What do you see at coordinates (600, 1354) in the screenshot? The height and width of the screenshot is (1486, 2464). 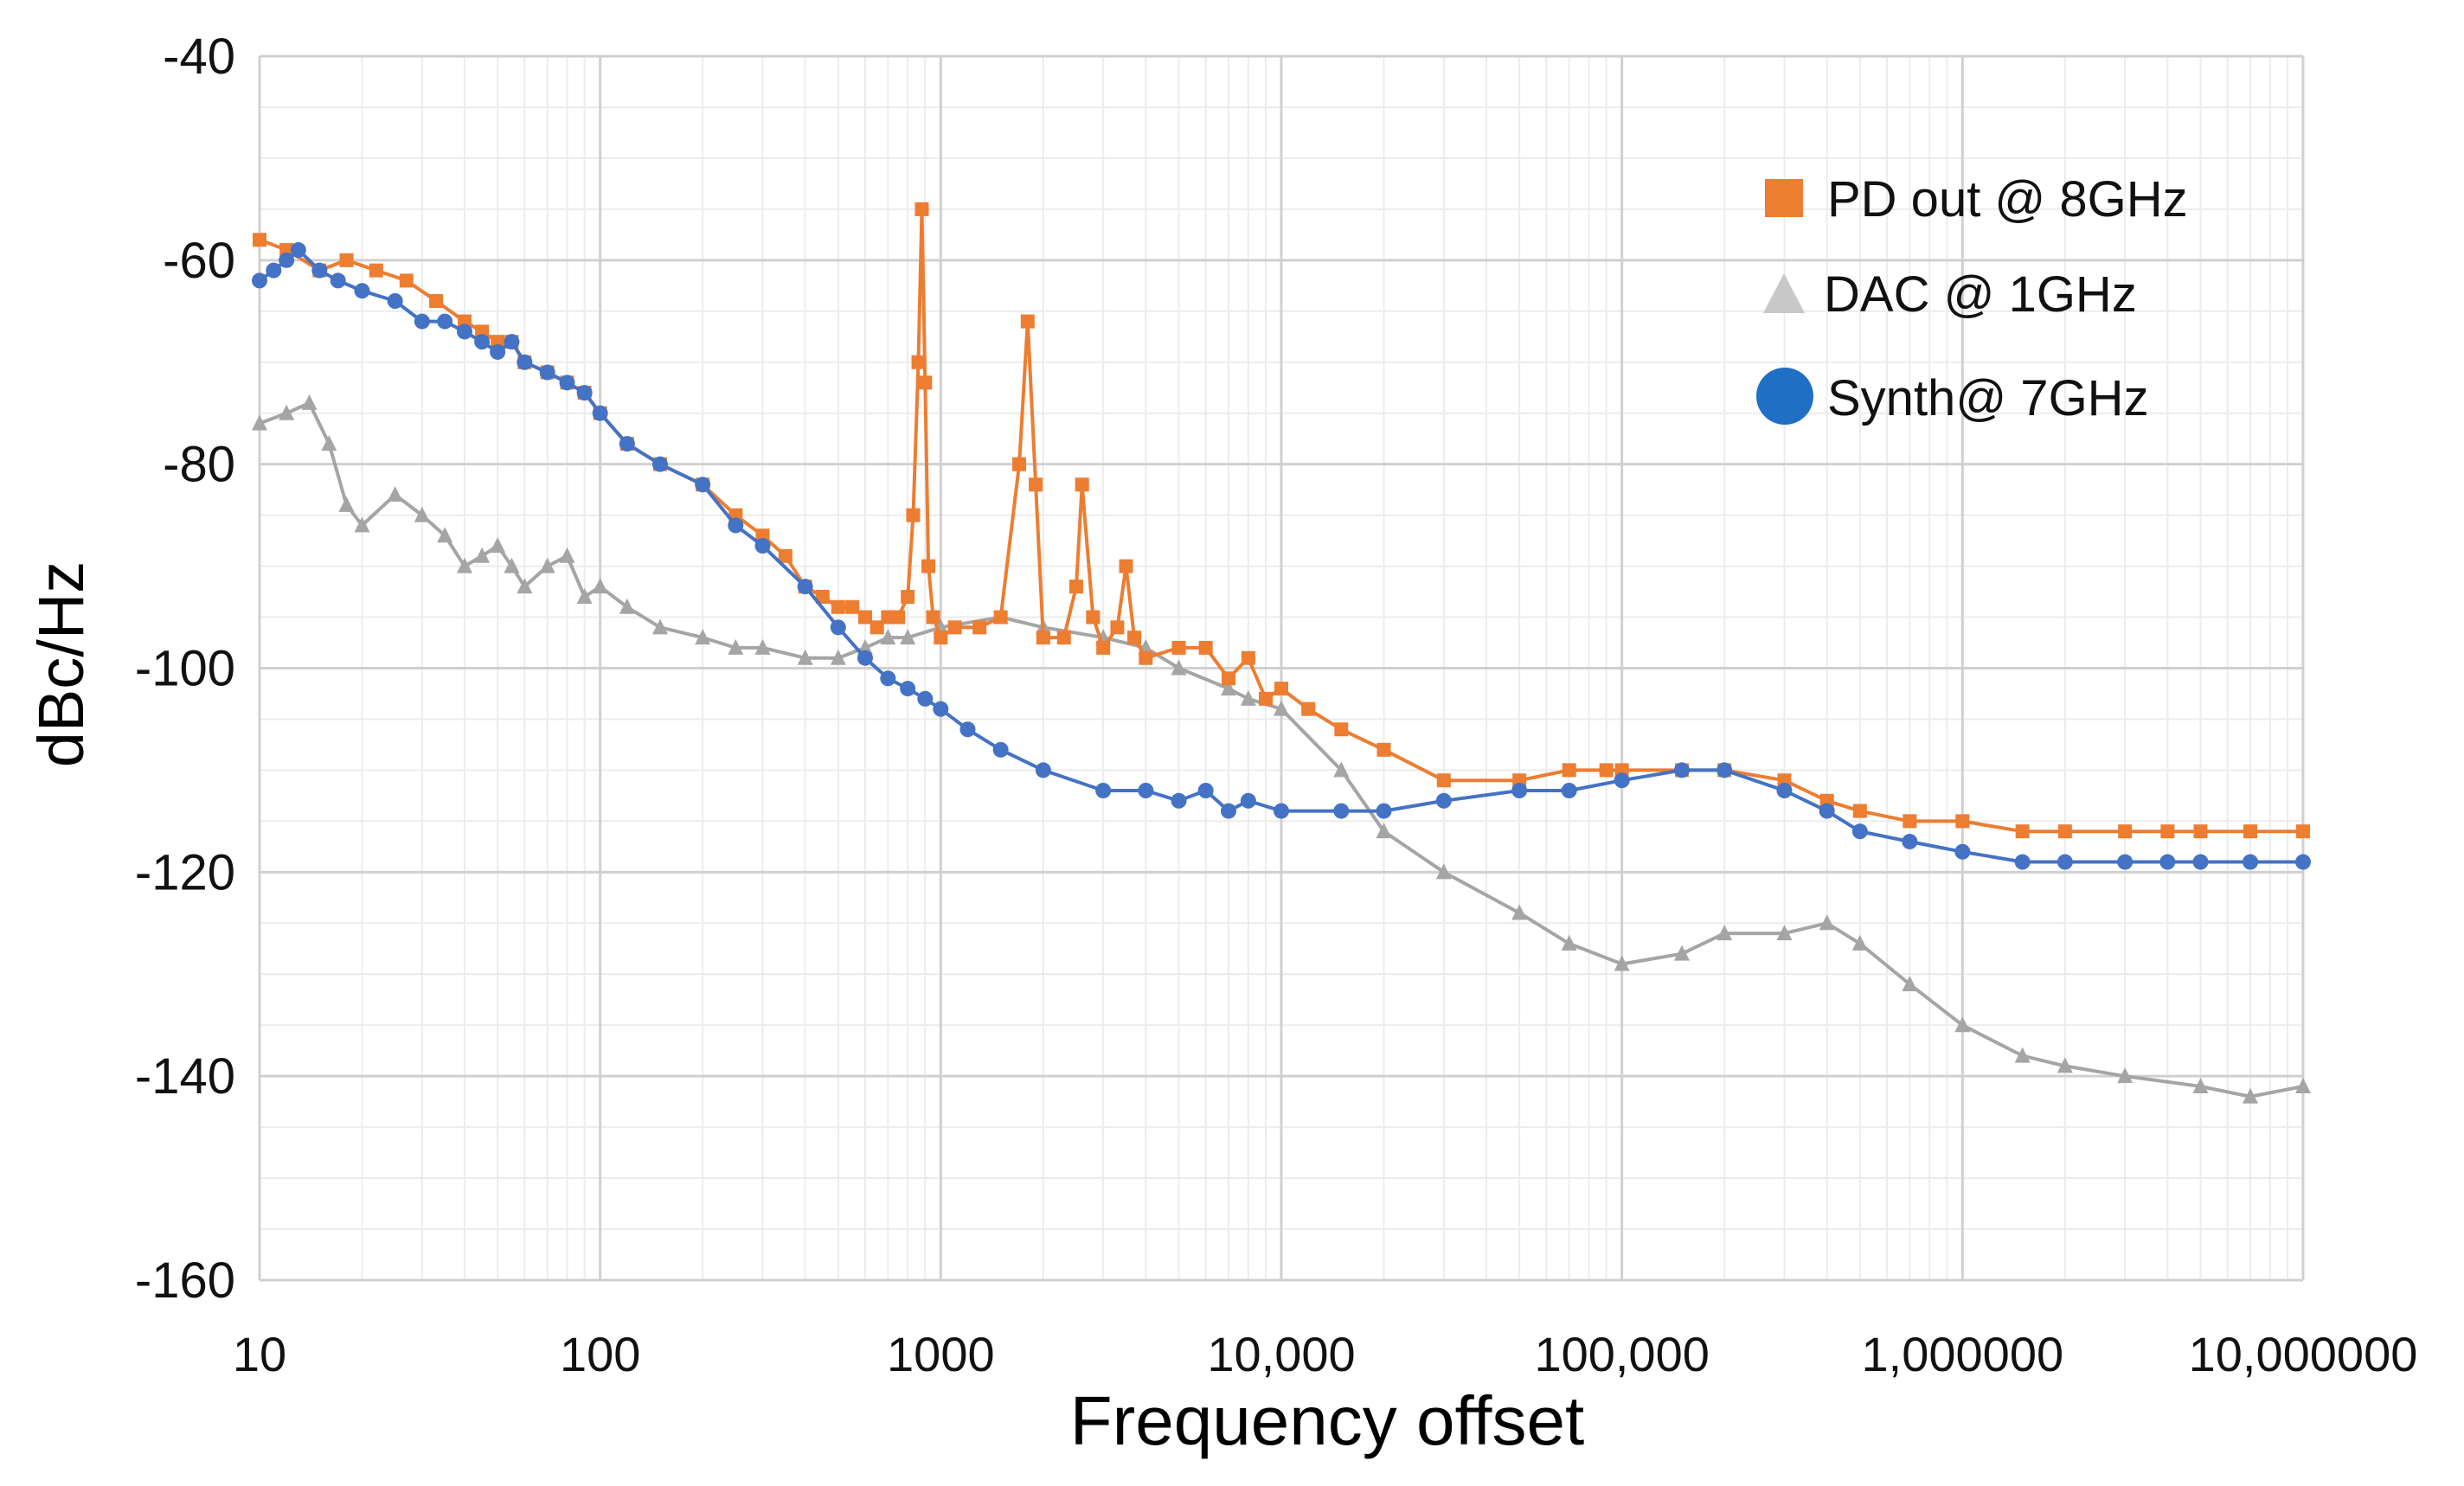 I see `x-tick-label: 100` at bounding box center [600, 1354].